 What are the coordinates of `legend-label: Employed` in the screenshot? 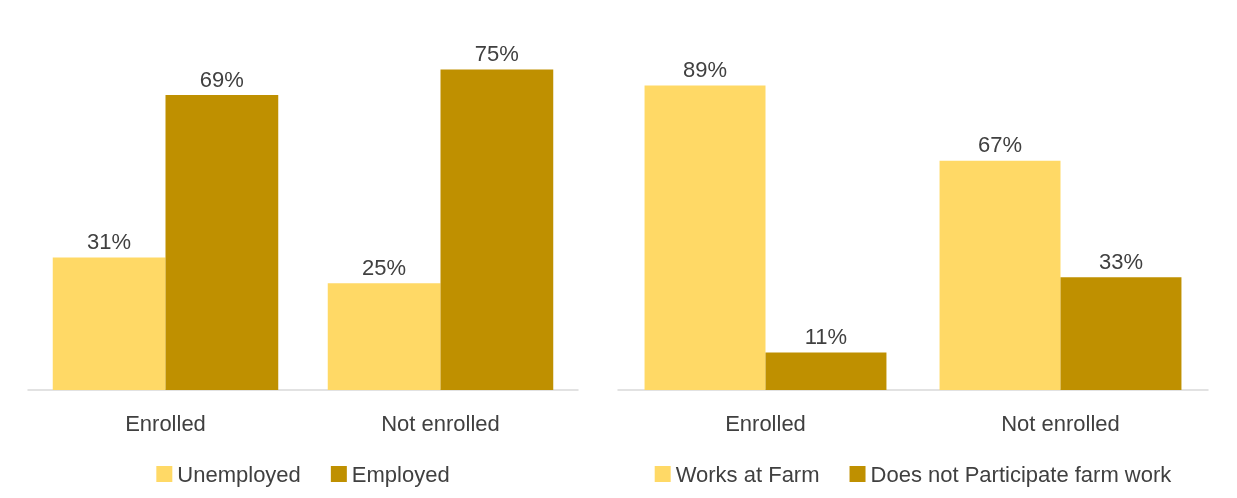 It's located at (400, 474).